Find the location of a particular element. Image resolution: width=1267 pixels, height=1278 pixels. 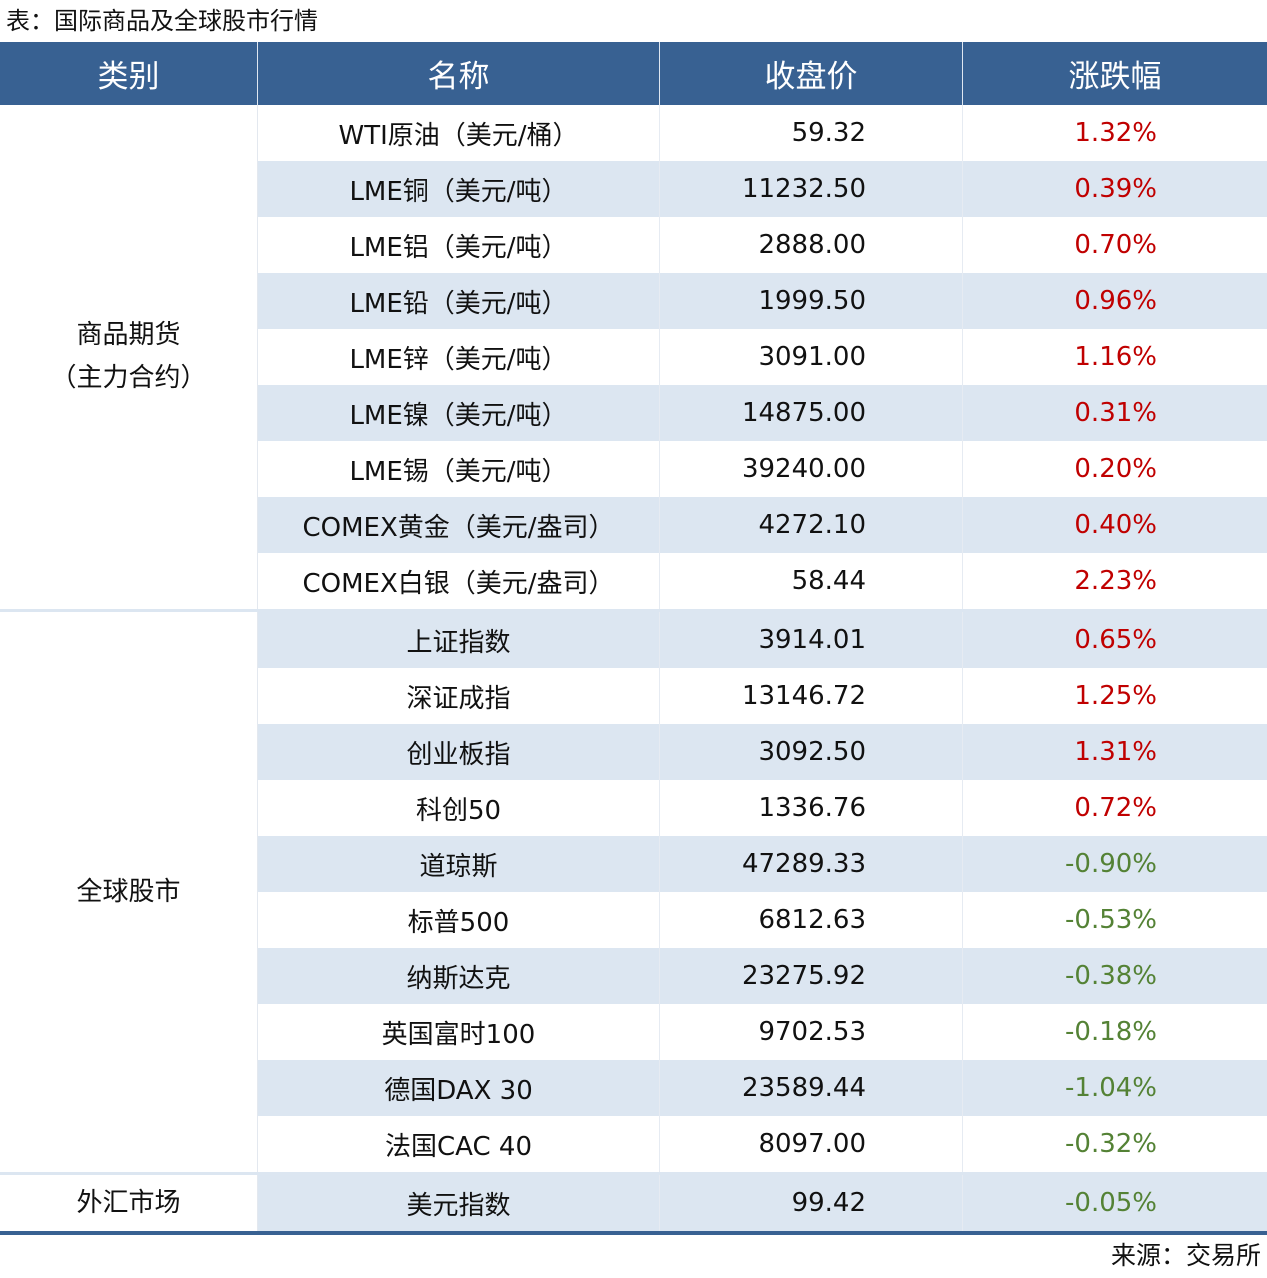

change-cell: -0.32% is located at coordinates (1111, 1144).